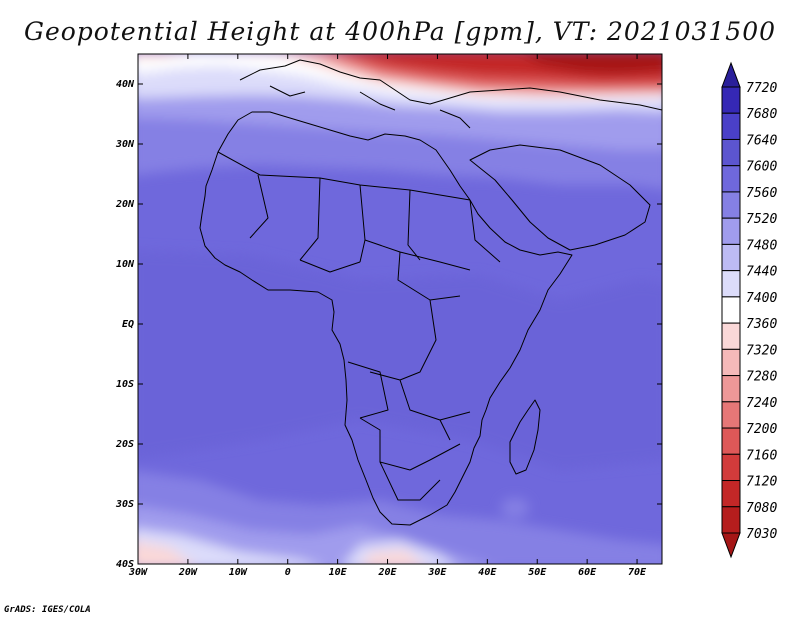 The width and height of the screenshot is (800, 618). Describe the element at coordinates (387, 572) in the screenshot. I see `x-tick-label: 20E` at that location.